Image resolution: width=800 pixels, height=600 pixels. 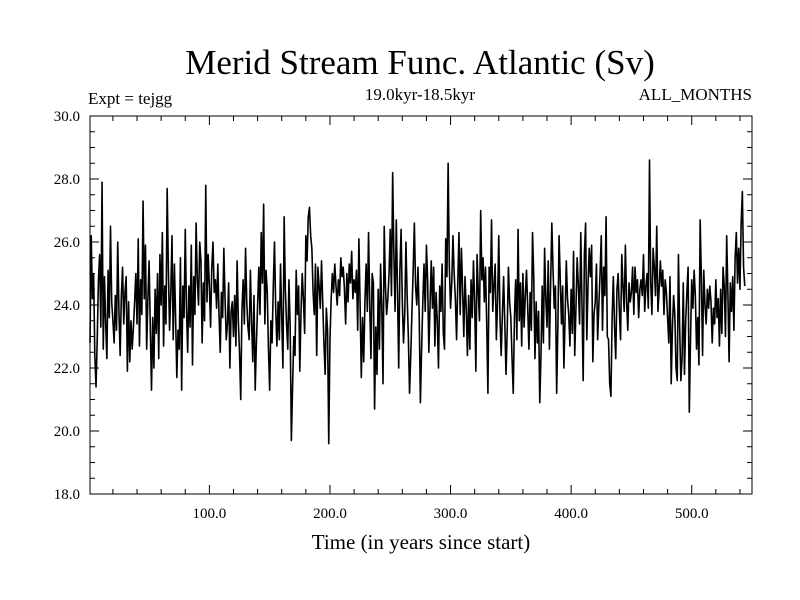 I want to click on y-tick-labels: 18.0 20.0 22.0 24.0 26.0 28.0 30.0, so click(x=67, y=306).